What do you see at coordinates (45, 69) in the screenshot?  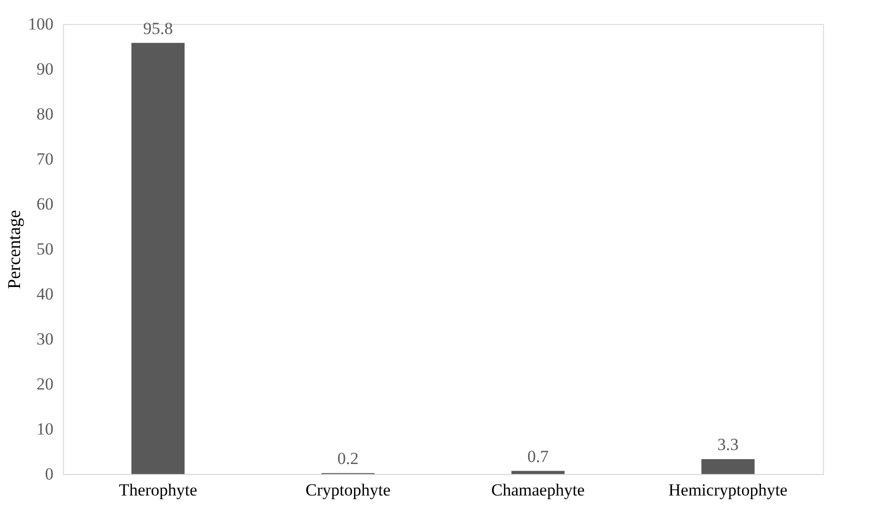 I see `y-tick-label: 90` at bounding box center [45, 69].